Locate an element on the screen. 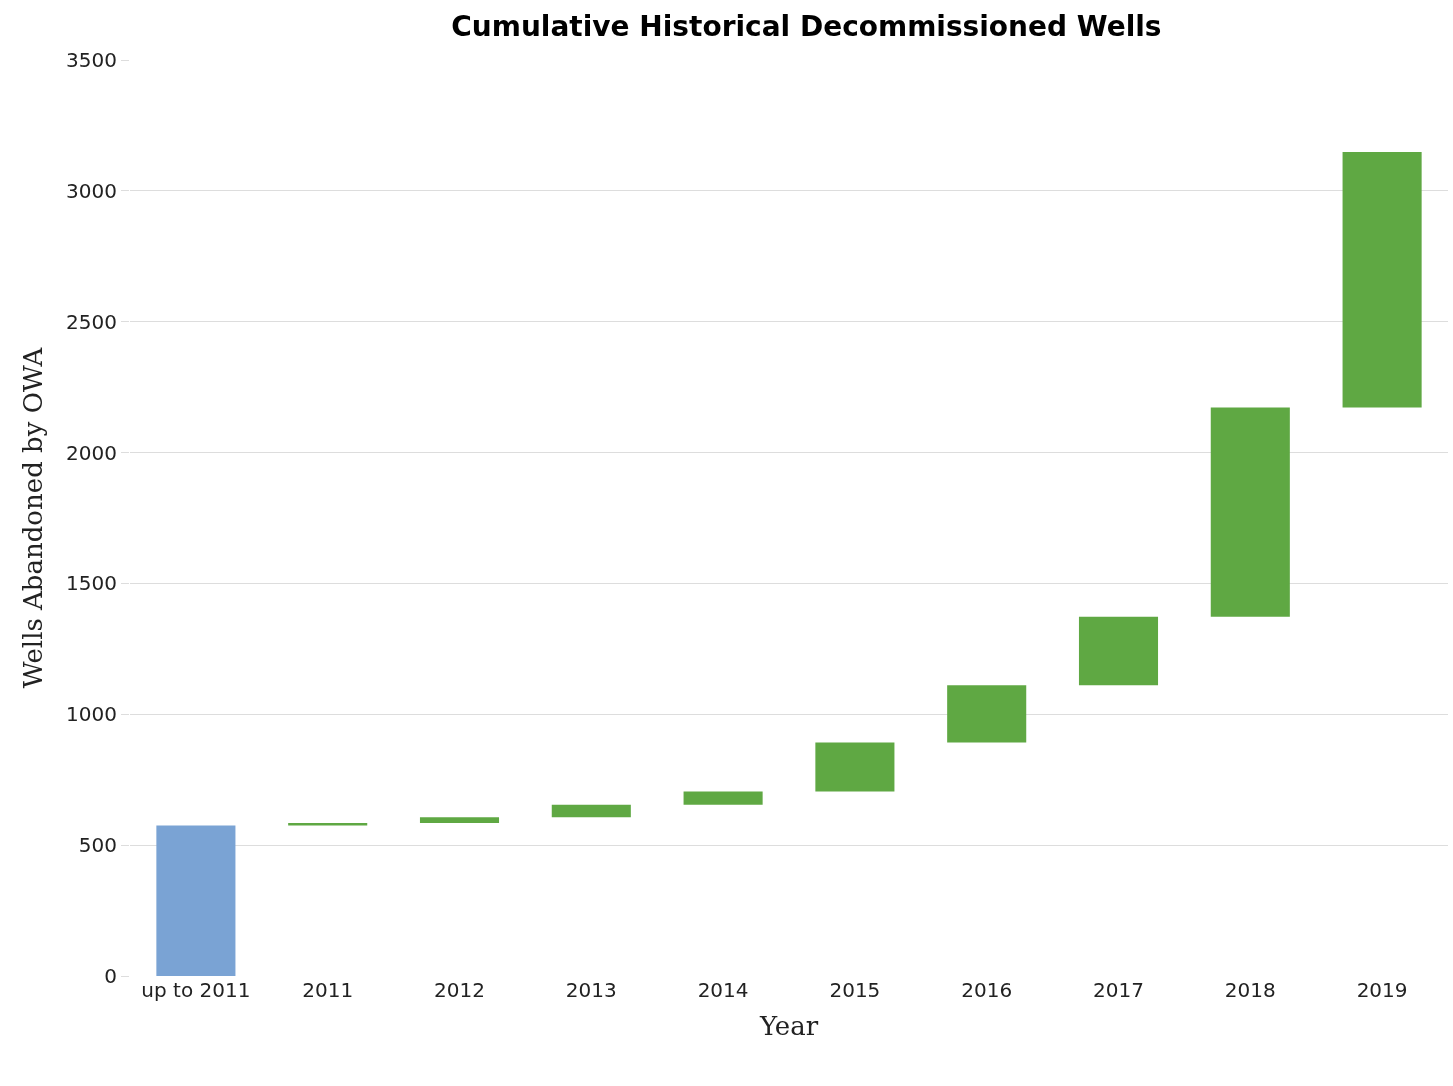 The width and height of the screenshot is (1453, 1086). y-tick-label: 1500 is located at coordinates (91, 583).